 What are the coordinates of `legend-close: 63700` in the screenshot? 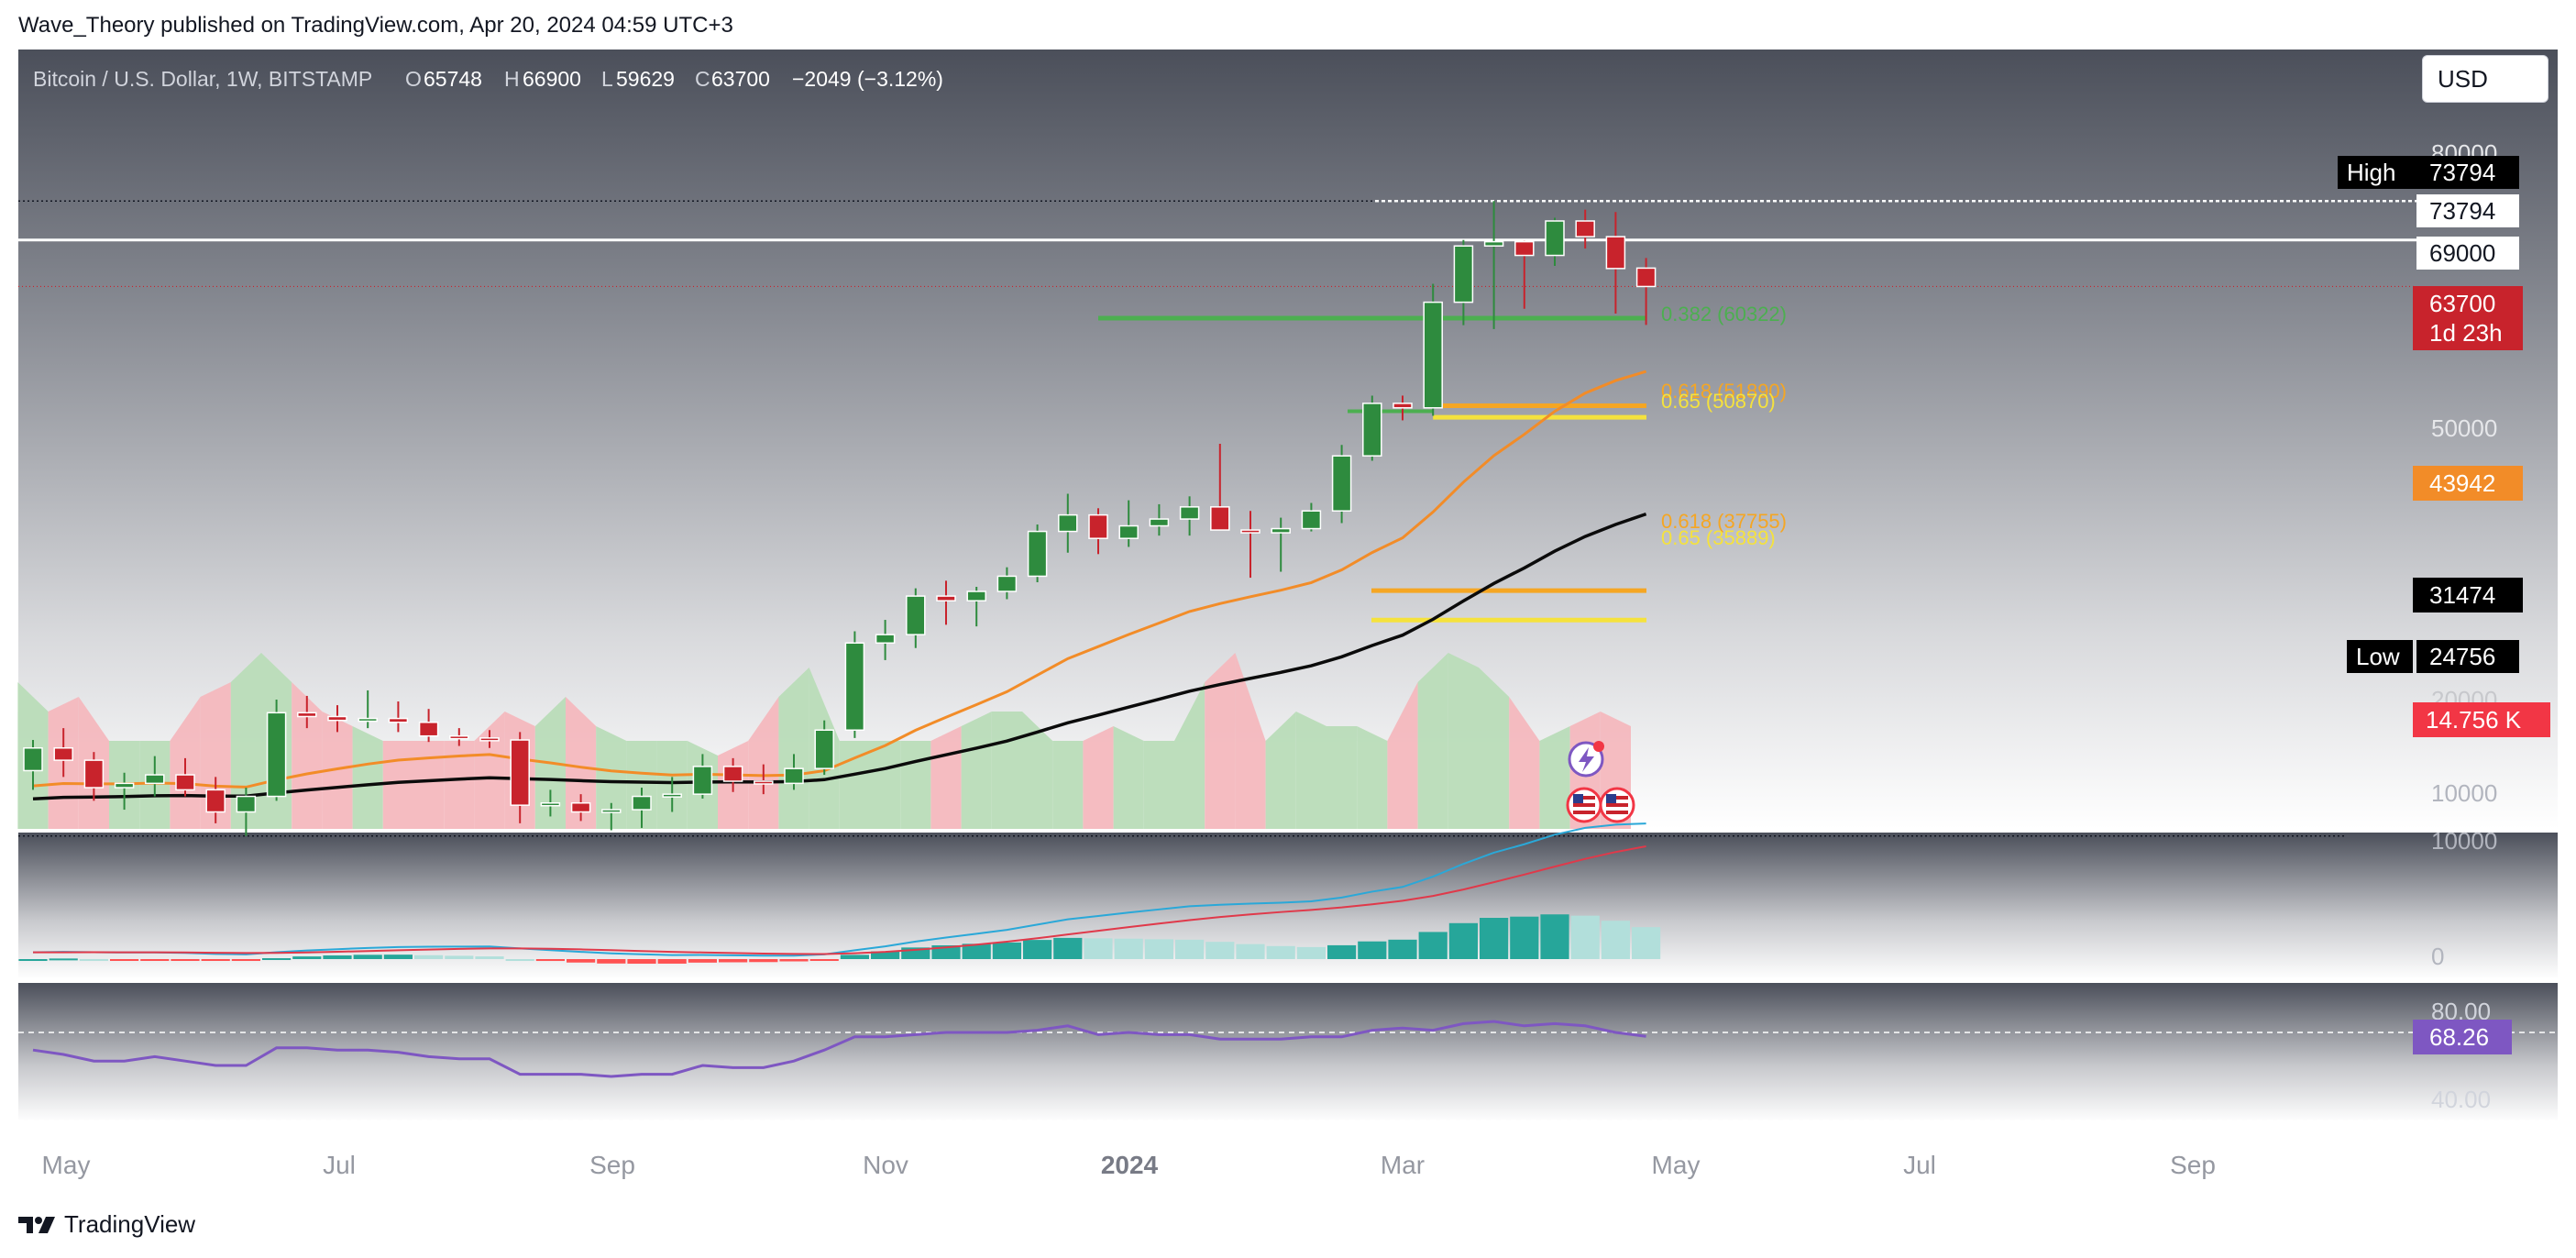 It's located at (740, 79).